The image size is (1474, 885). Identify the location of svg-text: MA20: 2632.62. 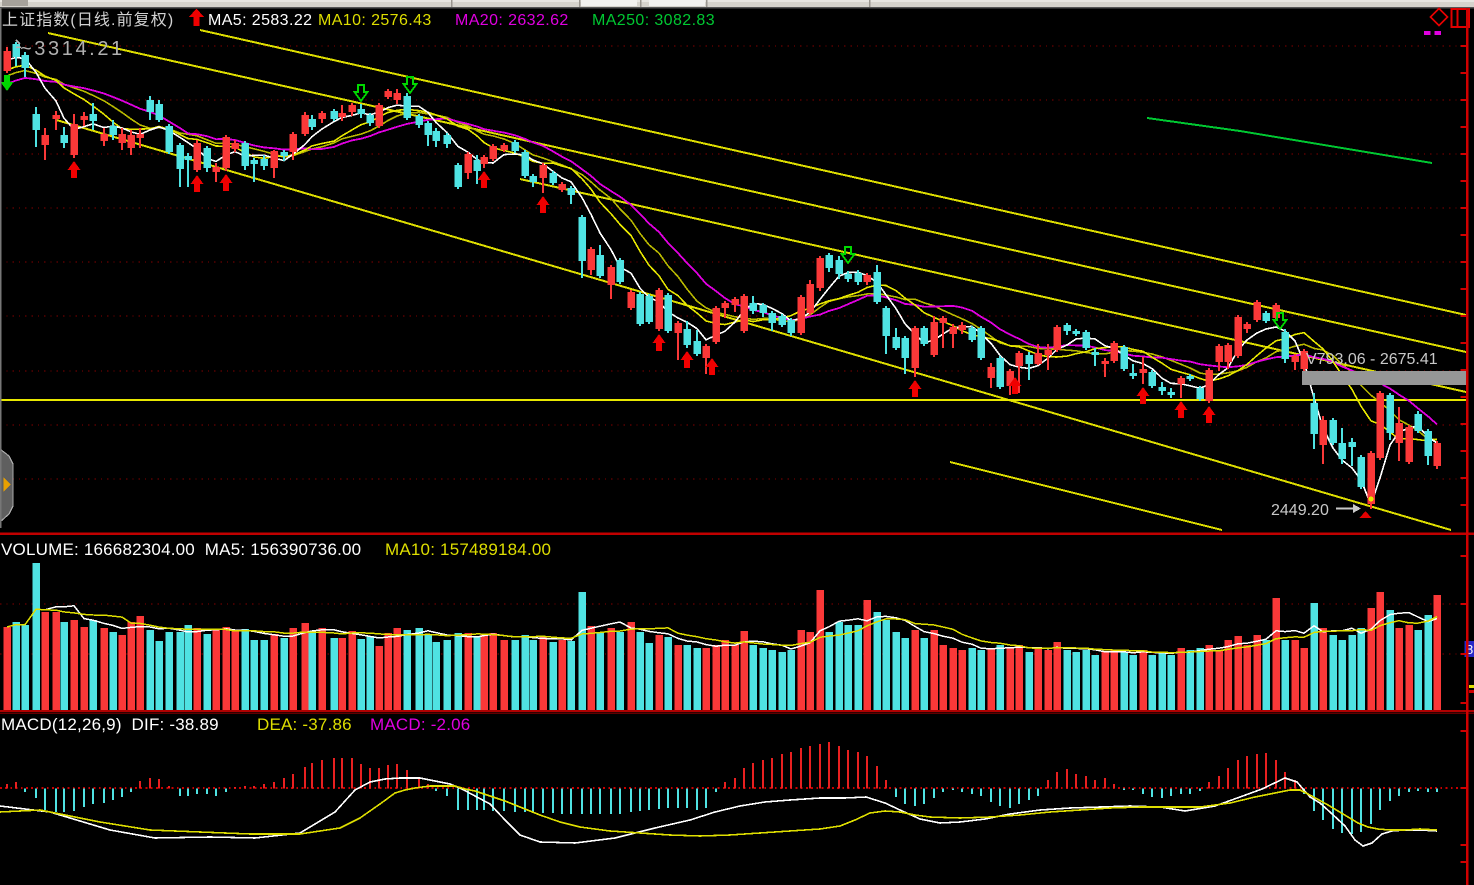
(512, 20).